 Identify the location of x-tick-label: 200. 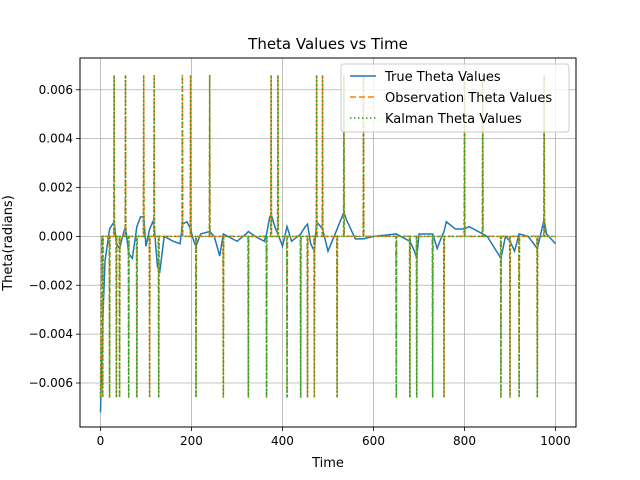
(191, 441).